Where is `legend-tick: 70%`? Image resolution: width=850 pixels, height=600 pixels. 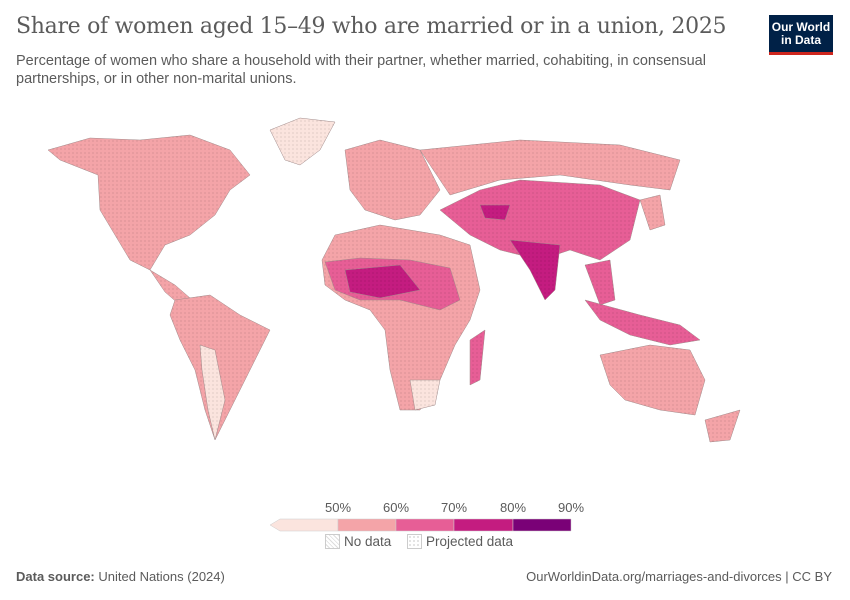
legend-tick: 70% is located at coordinates (454, 507).